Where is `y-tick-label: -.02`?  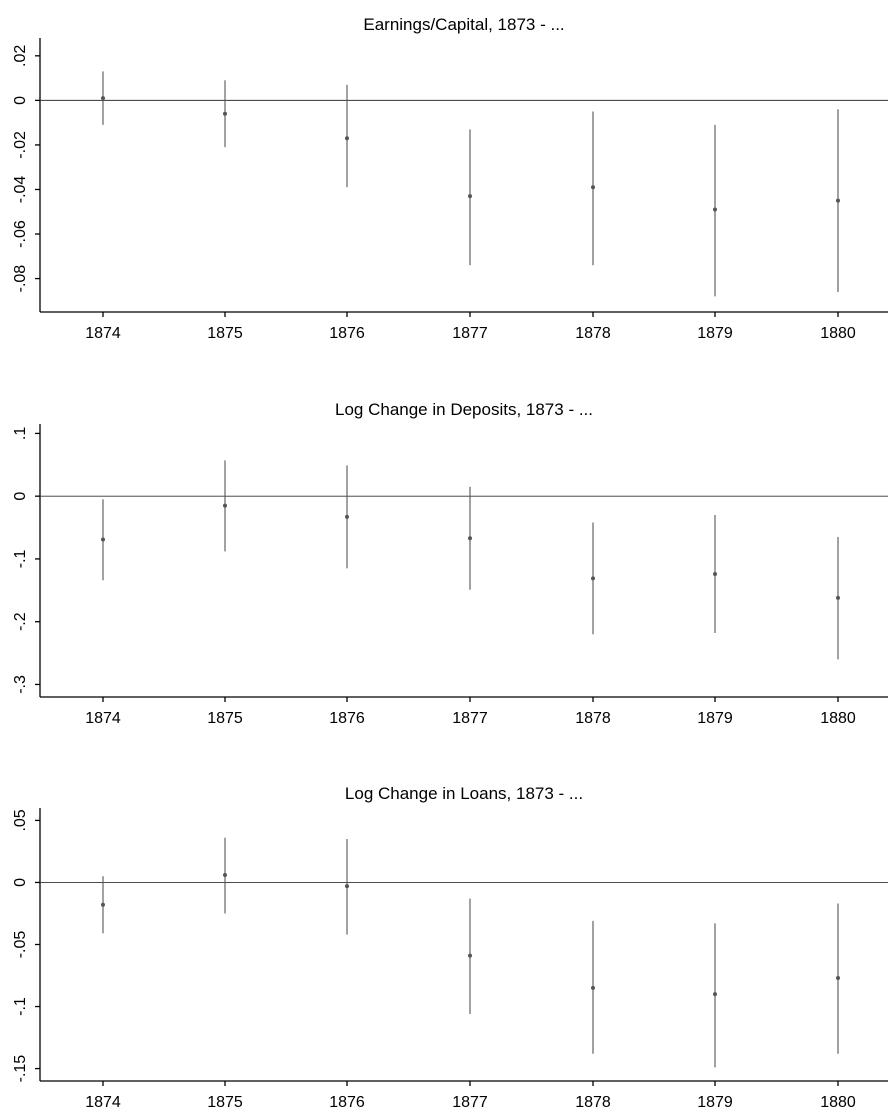
y-tick-label: -.02 is located at coordinates (20, 145).